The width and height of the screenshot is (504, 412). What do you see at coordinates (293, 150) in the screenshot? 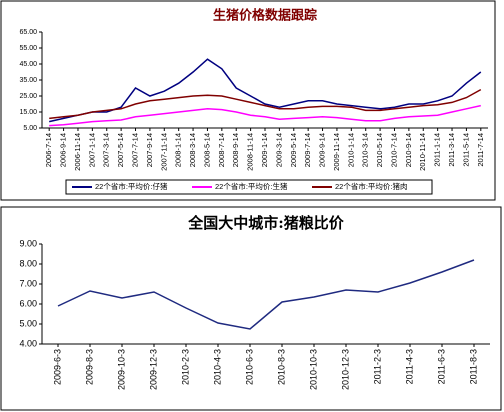
I see `x-tick-label: 2009-5-14` at bounding box center [293, 150].